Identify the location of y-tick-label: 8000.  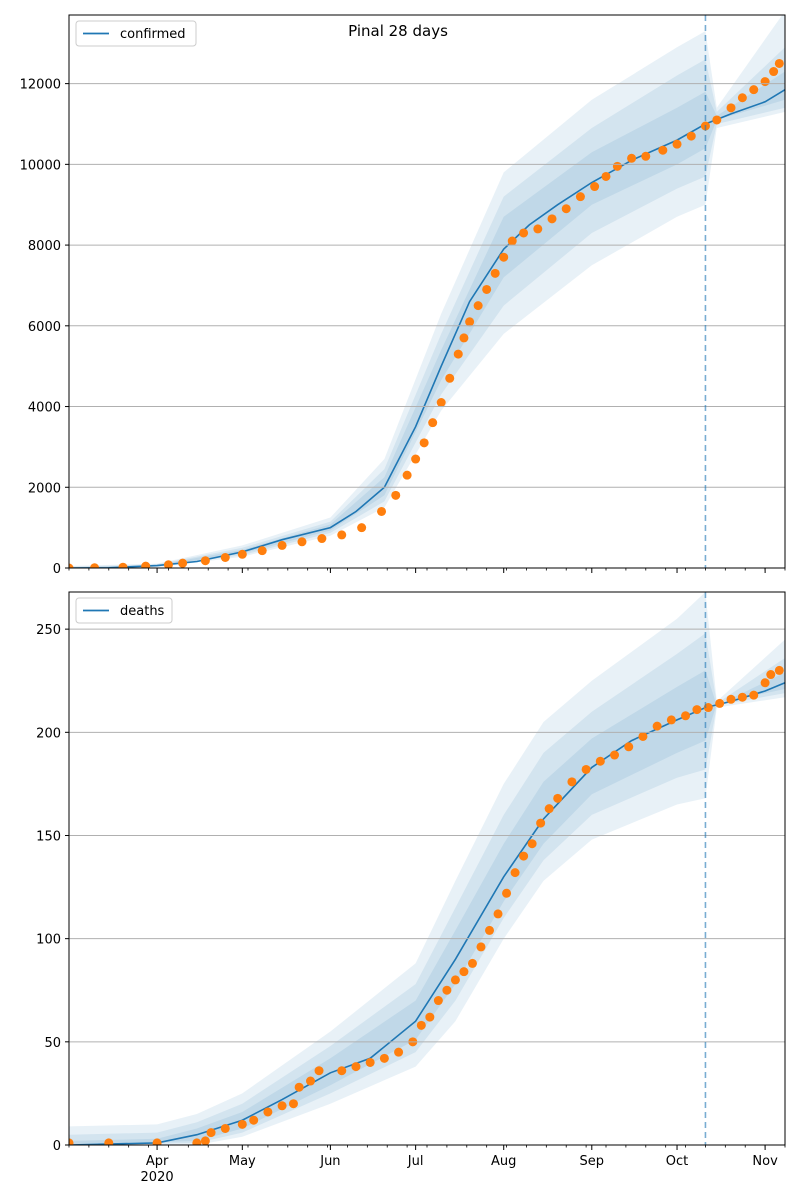
(44, 246).